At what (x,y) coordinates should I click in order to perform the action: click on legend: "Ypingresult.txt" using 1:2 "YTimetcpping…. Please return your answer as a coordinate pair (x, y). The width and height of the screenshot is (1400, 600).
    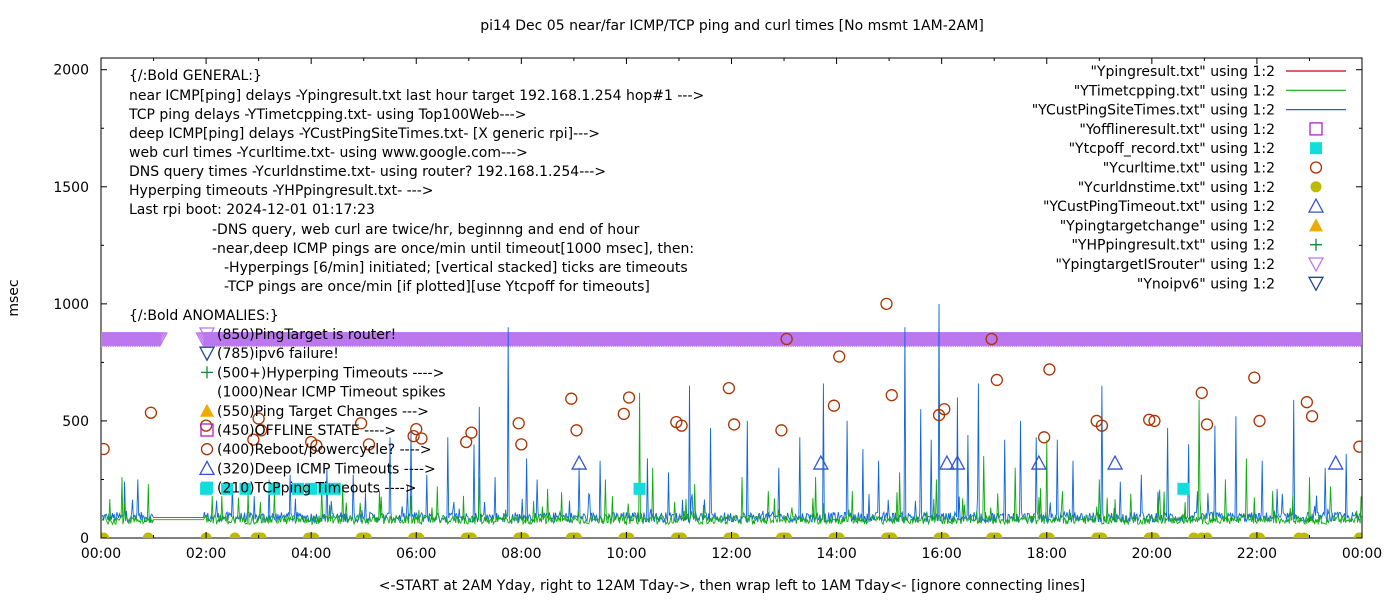
    Looking at the image, I should click on (1189, 178).